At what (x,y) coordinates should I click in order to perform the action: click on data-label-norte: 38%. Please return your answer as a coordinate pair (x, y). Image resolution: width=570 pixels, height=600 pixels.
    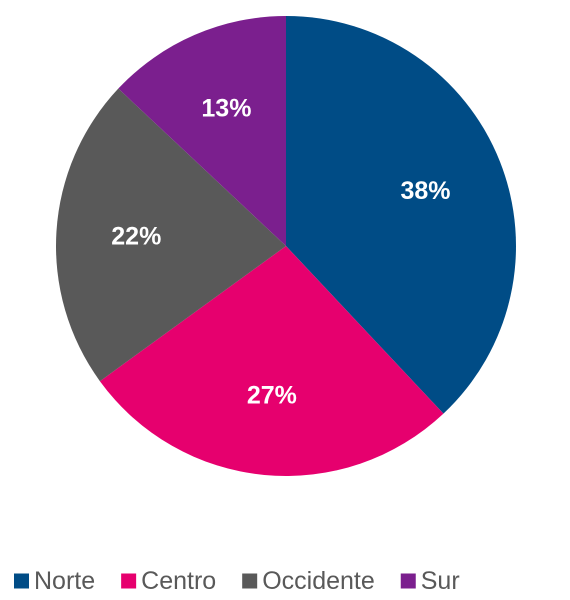
    Looking at the image, I should click on (425, 191).